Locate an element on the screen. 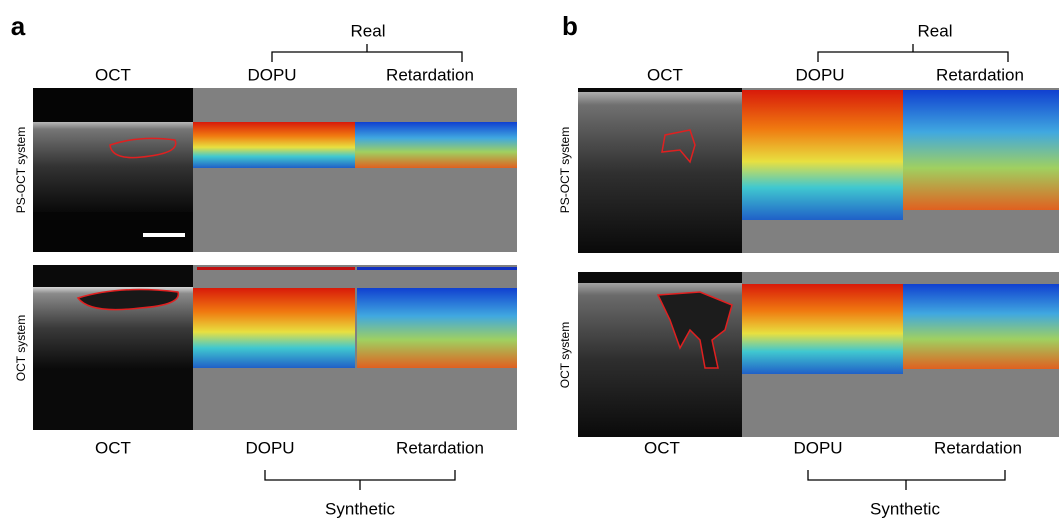 The height and width of the screenshot is (521, 1059). retardation-image is located at coordinates (436, 170).